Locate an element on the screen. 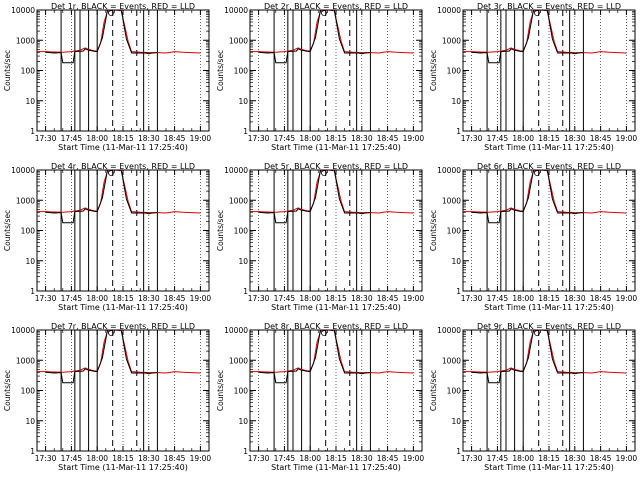 Image resolution: width=640 pixels, height=480 pixels. panel-title: Det 7r, BLACK = Events, RED = LLD is located at coordinates (123, 326).